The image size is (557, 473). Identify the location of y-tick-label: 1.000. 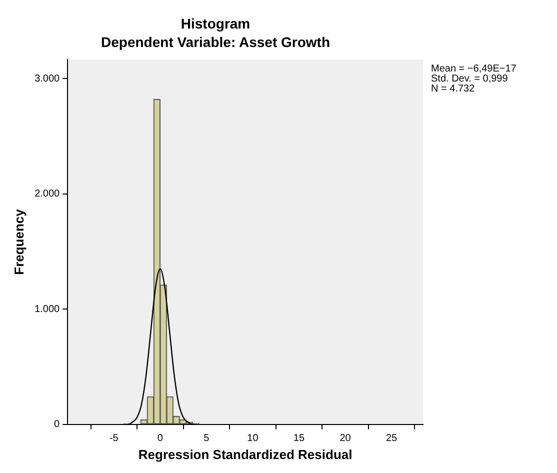
(47, 309).